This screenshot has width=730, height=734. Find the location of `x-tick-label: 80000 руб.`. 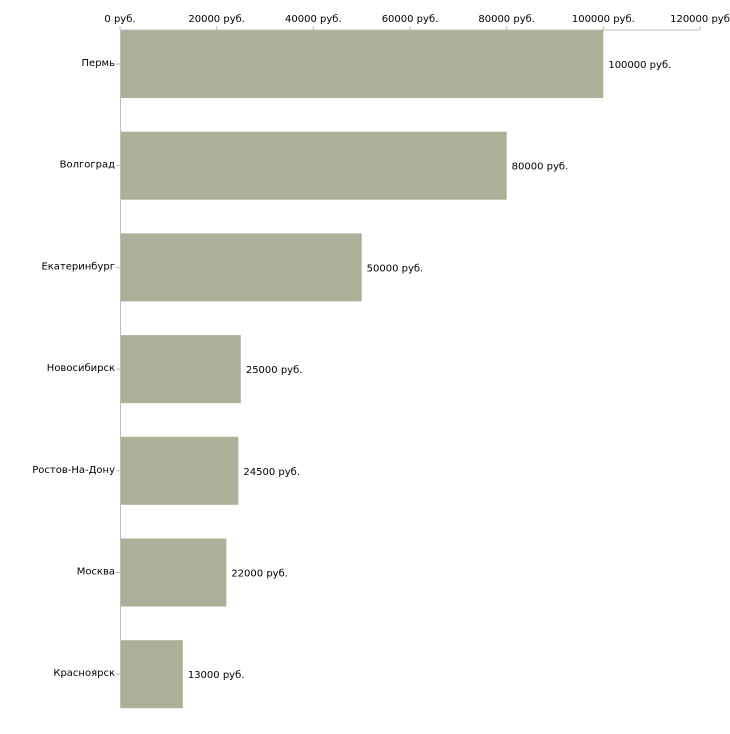

x-tick-label: 80000 руб. is located at coordinates (506, 19).